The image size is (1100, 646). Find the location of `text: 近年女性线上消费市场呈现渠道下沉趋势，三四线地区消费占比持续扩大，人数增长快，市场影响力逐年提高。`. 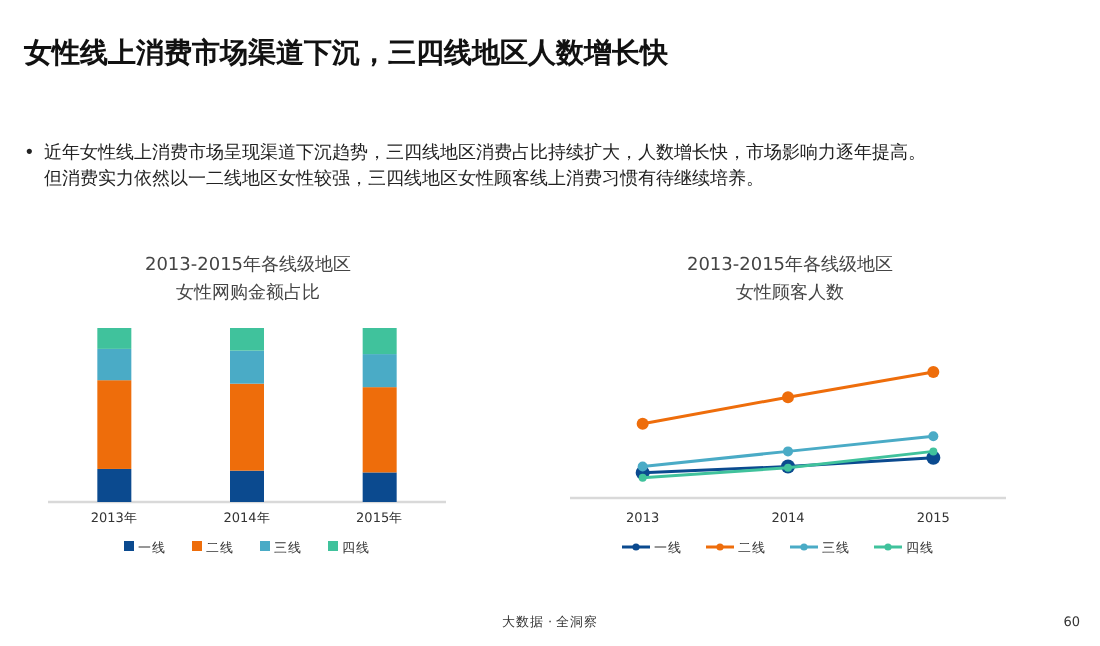

text: 近年女性线上消费市场呈现渠道下沉趋势，三四线地区消费占比持续扩大，人数增长快，市场影响力逐年提高。 is located at coordinates (485, 153).